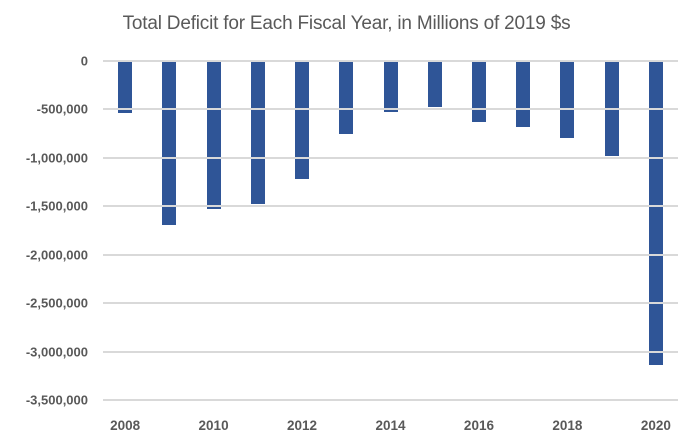 Image resolution: width=693 pixels, height=446 pixels. Describe the element at coordinates (213, 135) in the screenshot. I see `bar-2010` at that location.